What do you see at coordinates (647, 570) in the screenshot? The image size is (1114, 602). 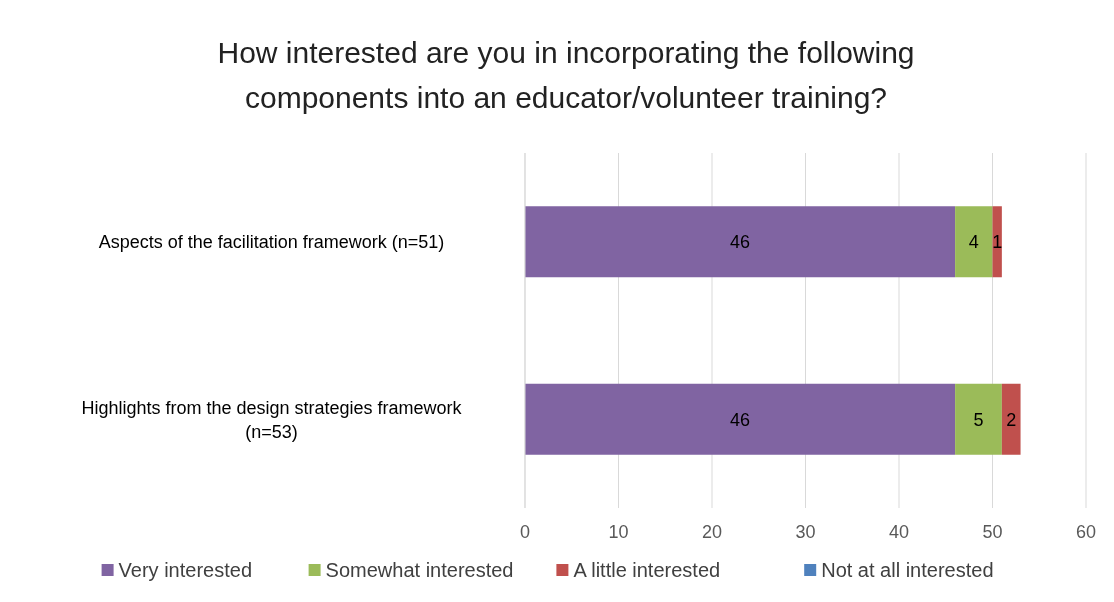 I see `legend-label: A little interested` at bounding box center [647, 570].